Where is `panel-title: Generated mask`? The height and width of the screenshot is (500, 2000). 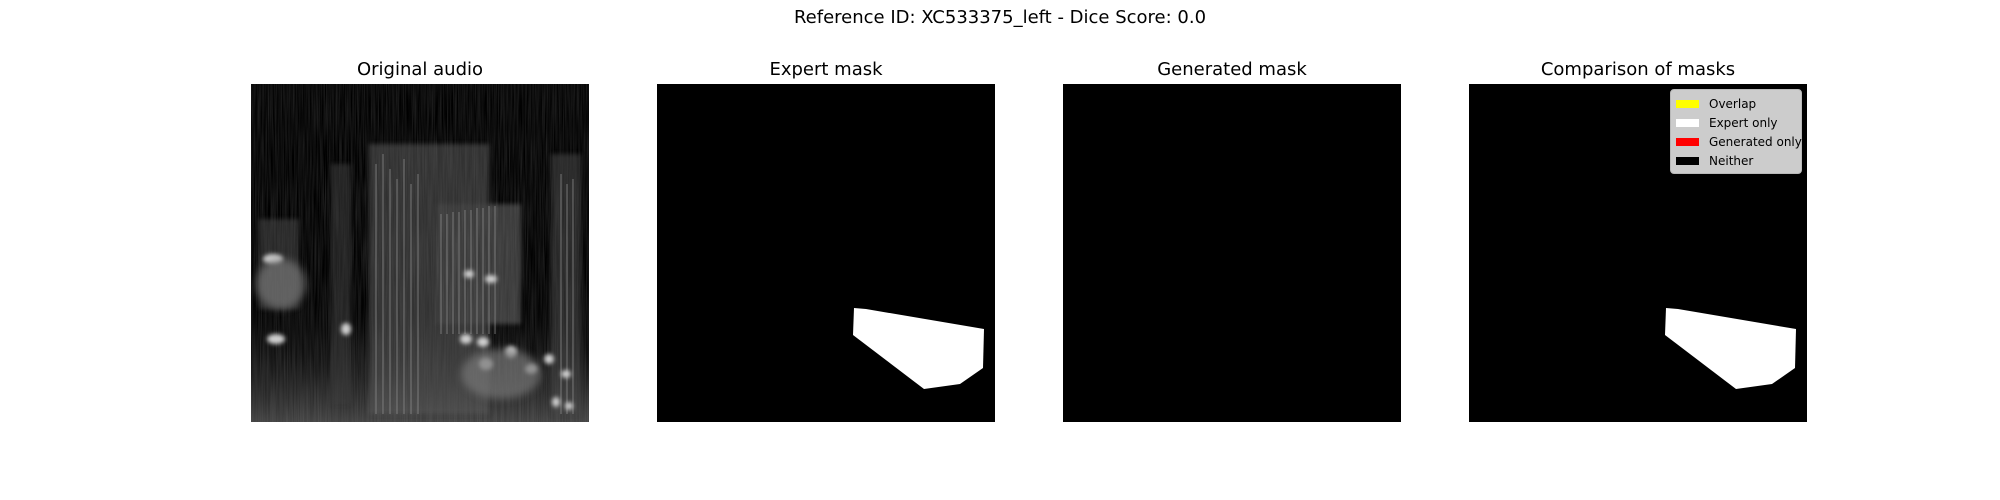
panel-title: Generated mask is located at coordinates (1232, 69).